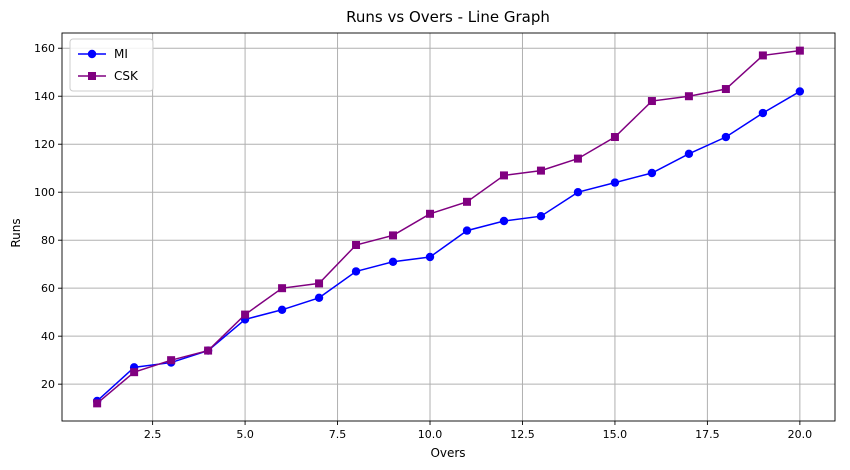  I want to click on y-axis-label: Runs, so click(16, 232).